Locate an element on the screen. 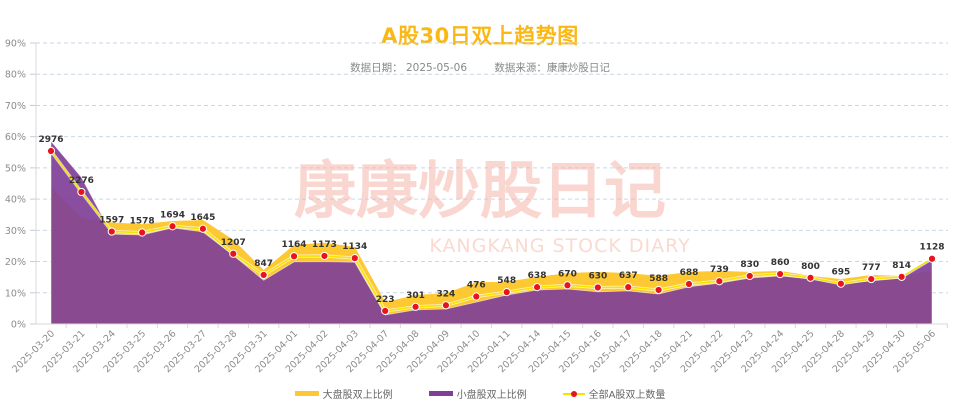  y-tick-label: 60% is located at coordinates (15, 137).